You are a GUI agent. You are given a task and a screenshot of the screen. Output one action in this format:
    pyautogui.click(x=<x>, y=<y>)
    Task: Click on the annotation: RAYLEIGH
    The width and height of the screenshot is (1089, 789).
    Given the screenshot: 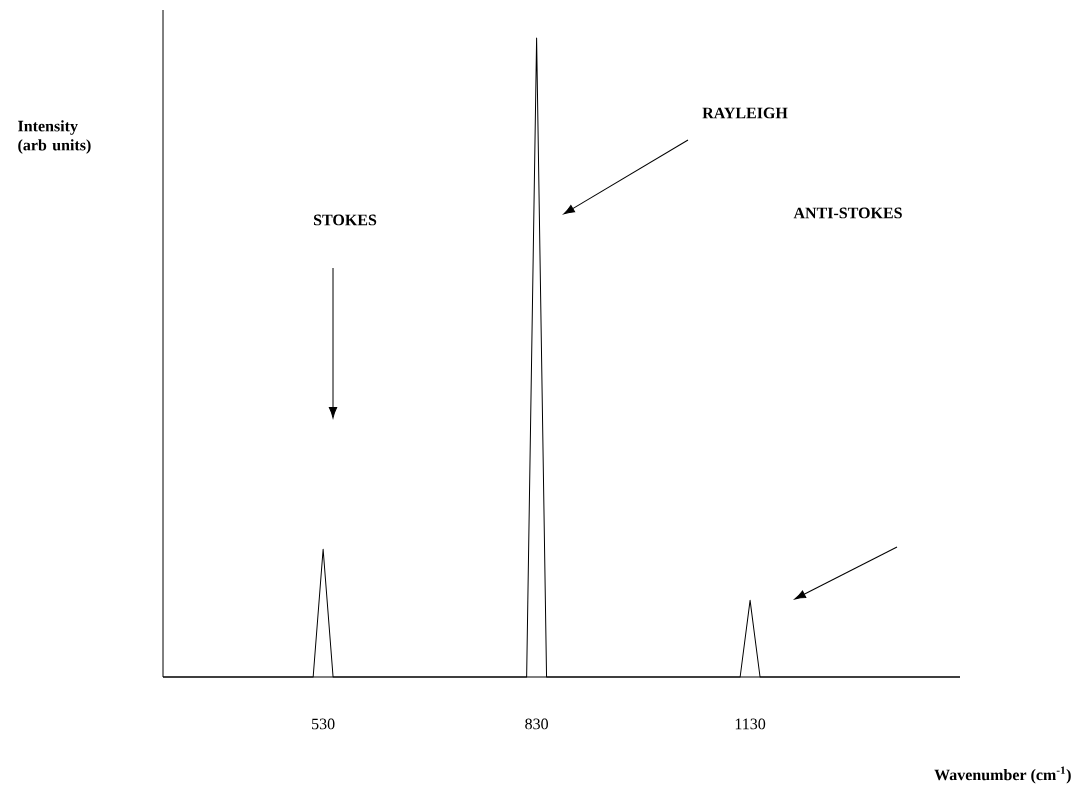 What is the action you would take?
    pyautogui.click(x=745, y=113)
    